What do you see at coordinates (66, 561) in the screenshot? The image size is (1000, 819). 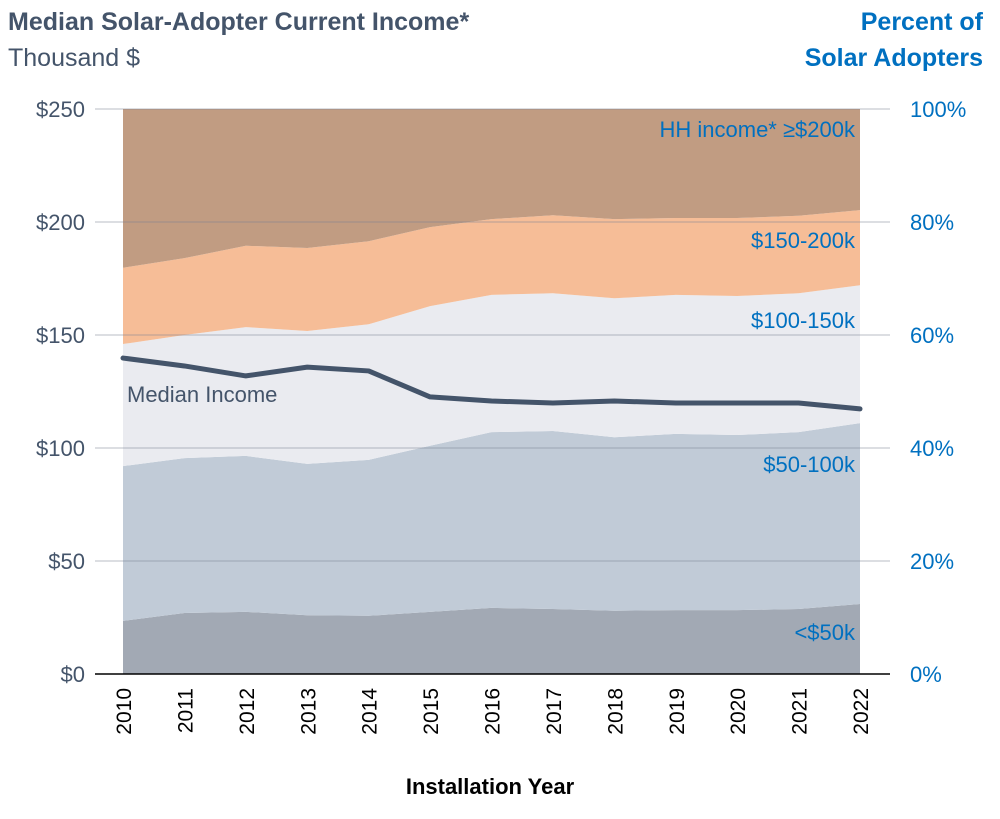 I see `left-tick-label: $50` at bounding box center [66, 561].